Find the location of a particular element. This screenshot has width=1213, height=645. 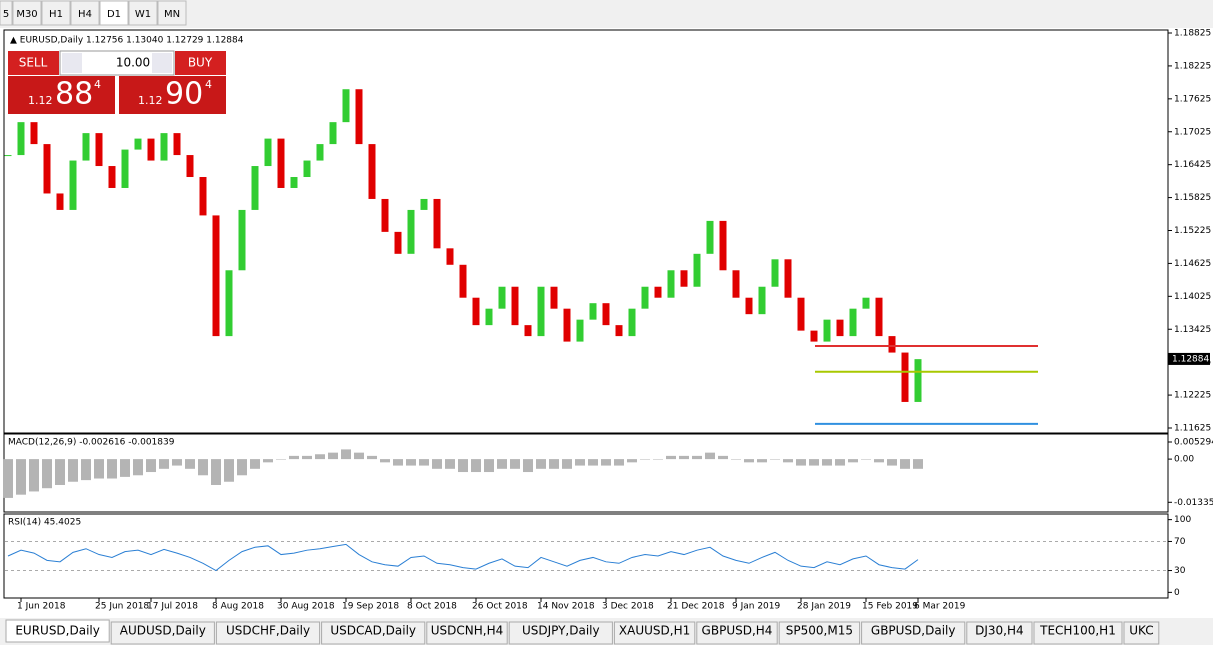

chart-tab-label: USDJPY,Daily is located at coordinates (561, 631).